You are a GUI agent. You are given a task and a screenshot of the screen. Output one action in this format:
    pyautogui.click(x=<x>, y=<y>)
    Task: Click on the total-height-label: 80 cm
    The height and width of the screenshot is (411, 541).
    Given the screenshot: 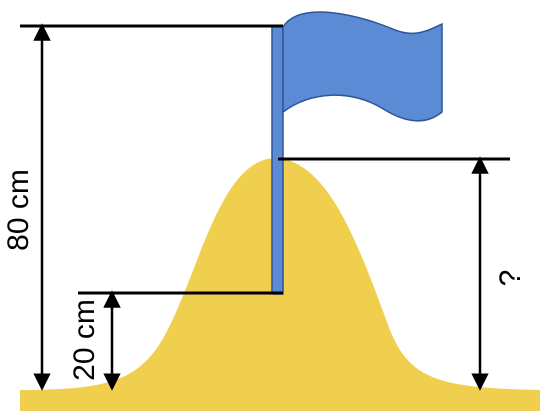 What is the action you would take?
    pyautogui.click(x=18, y=210)
    